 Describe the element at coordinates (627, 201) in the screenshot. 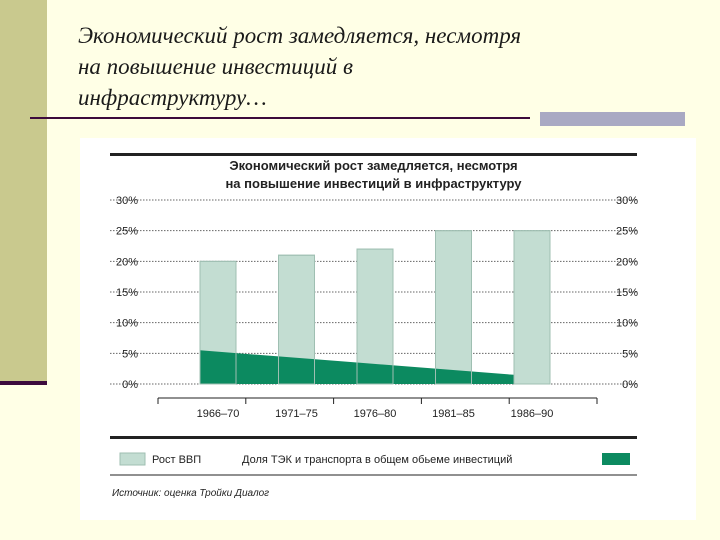

I see `y-tick-label-right: 30%` at that location.